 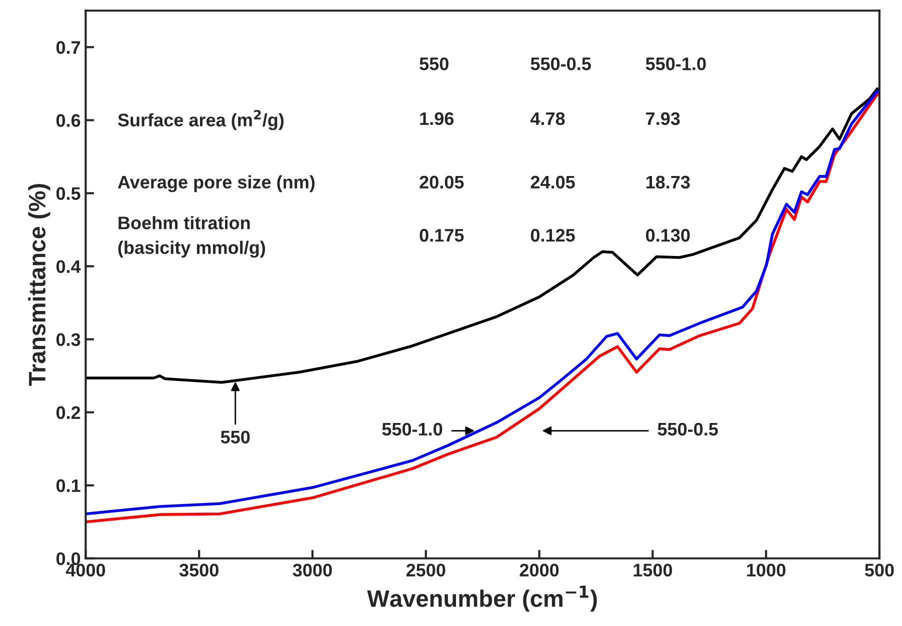 What do you see at coordinates (68, 413) in the screenshot?
I see `y-tick-label: 0.2` at bounding box center [68, 413].